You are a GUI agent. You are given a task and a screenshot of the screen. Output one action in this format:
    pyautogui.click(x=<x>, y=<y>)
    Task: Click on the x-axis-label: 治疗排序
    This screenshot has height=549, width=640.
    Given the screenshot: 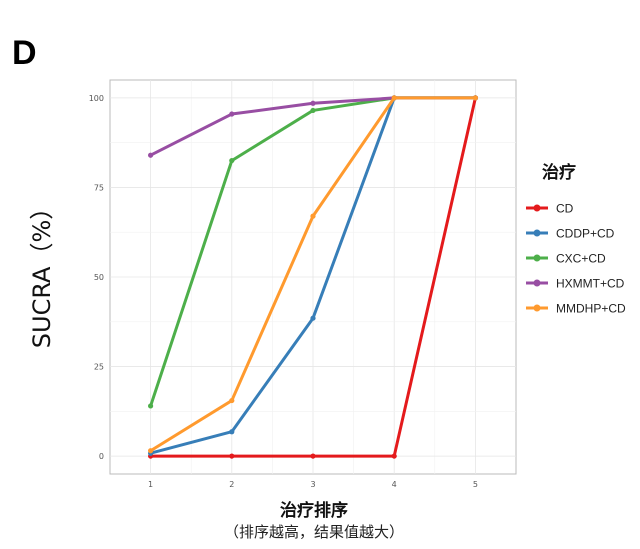 What is the action you would take?
    pyautogui.click(x=314, y=510)
    